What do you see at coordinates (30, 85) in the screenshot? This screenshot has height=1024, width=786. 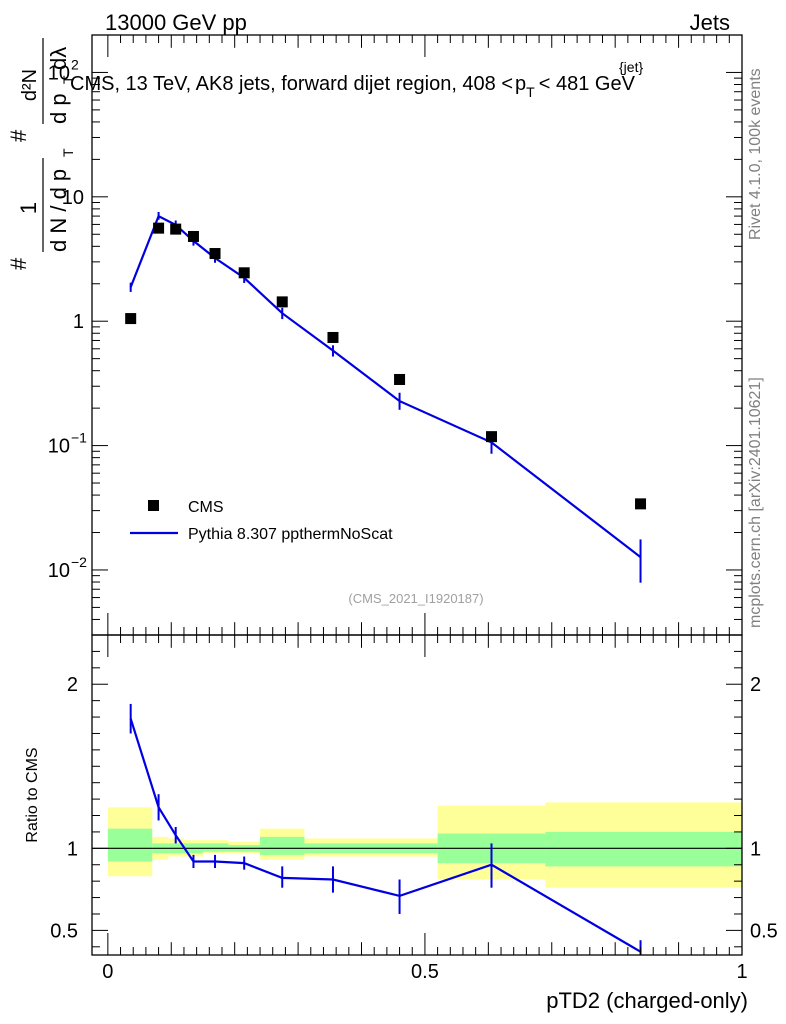 I see `y-label-num2: d²N` at bounding box center [30, 85].